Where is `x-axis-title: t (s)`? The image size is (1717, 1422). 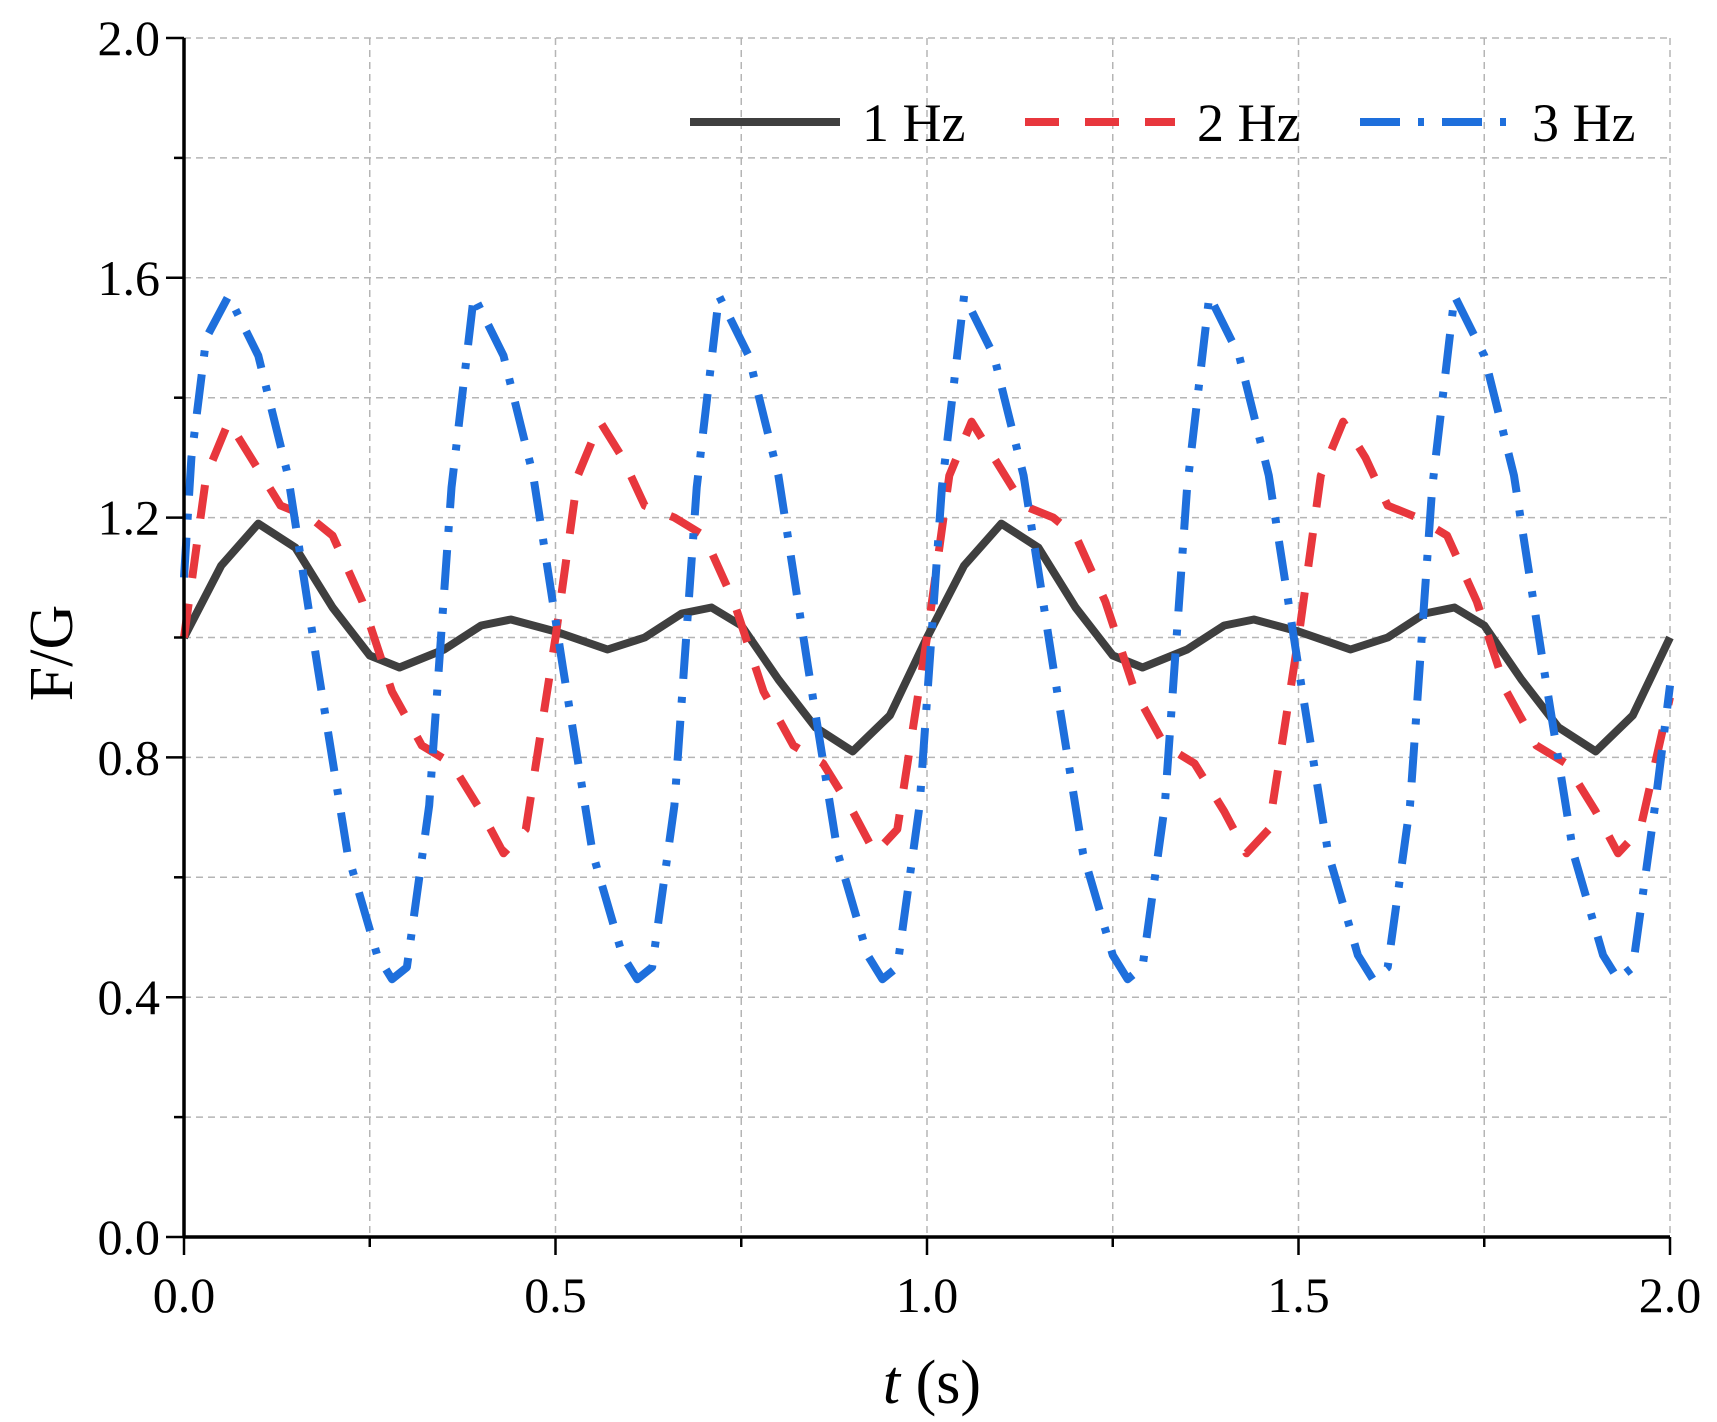 x-axis-title: t (s) is located at coordinates (932, 1383).